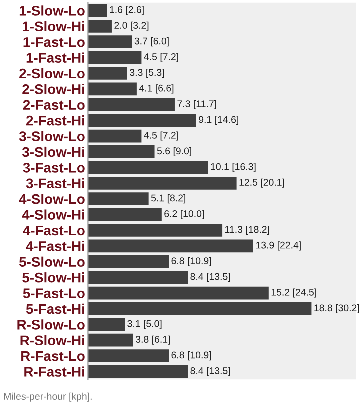 The height and width of the screenshot is (406, 360). What do you see at coordinates (262, 183) in the screenshot?
I see `data-label: 12.5 [20.1]` at bounding box center [262, 183].